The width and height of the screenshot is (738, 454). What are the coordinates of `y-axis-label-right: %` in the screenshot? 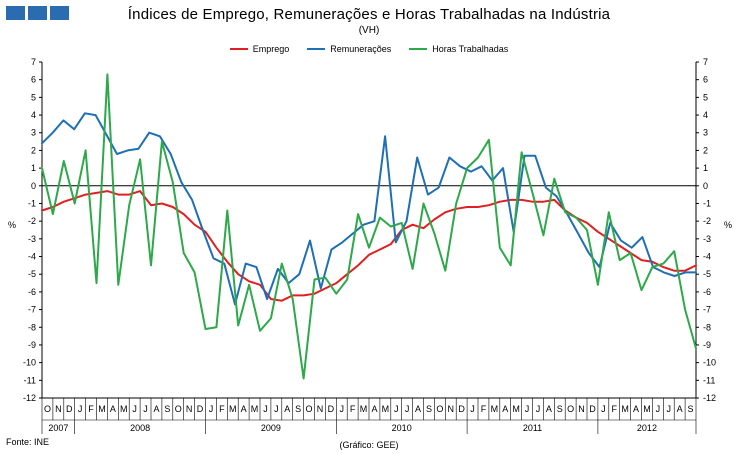 It's located at (728, 225).